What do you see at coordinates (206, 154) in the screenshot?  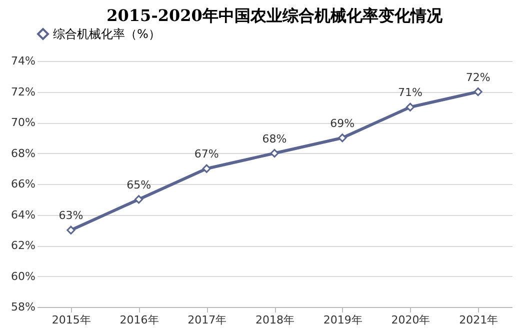 I see `data-label: 67%` at bounding box center [206, 154].